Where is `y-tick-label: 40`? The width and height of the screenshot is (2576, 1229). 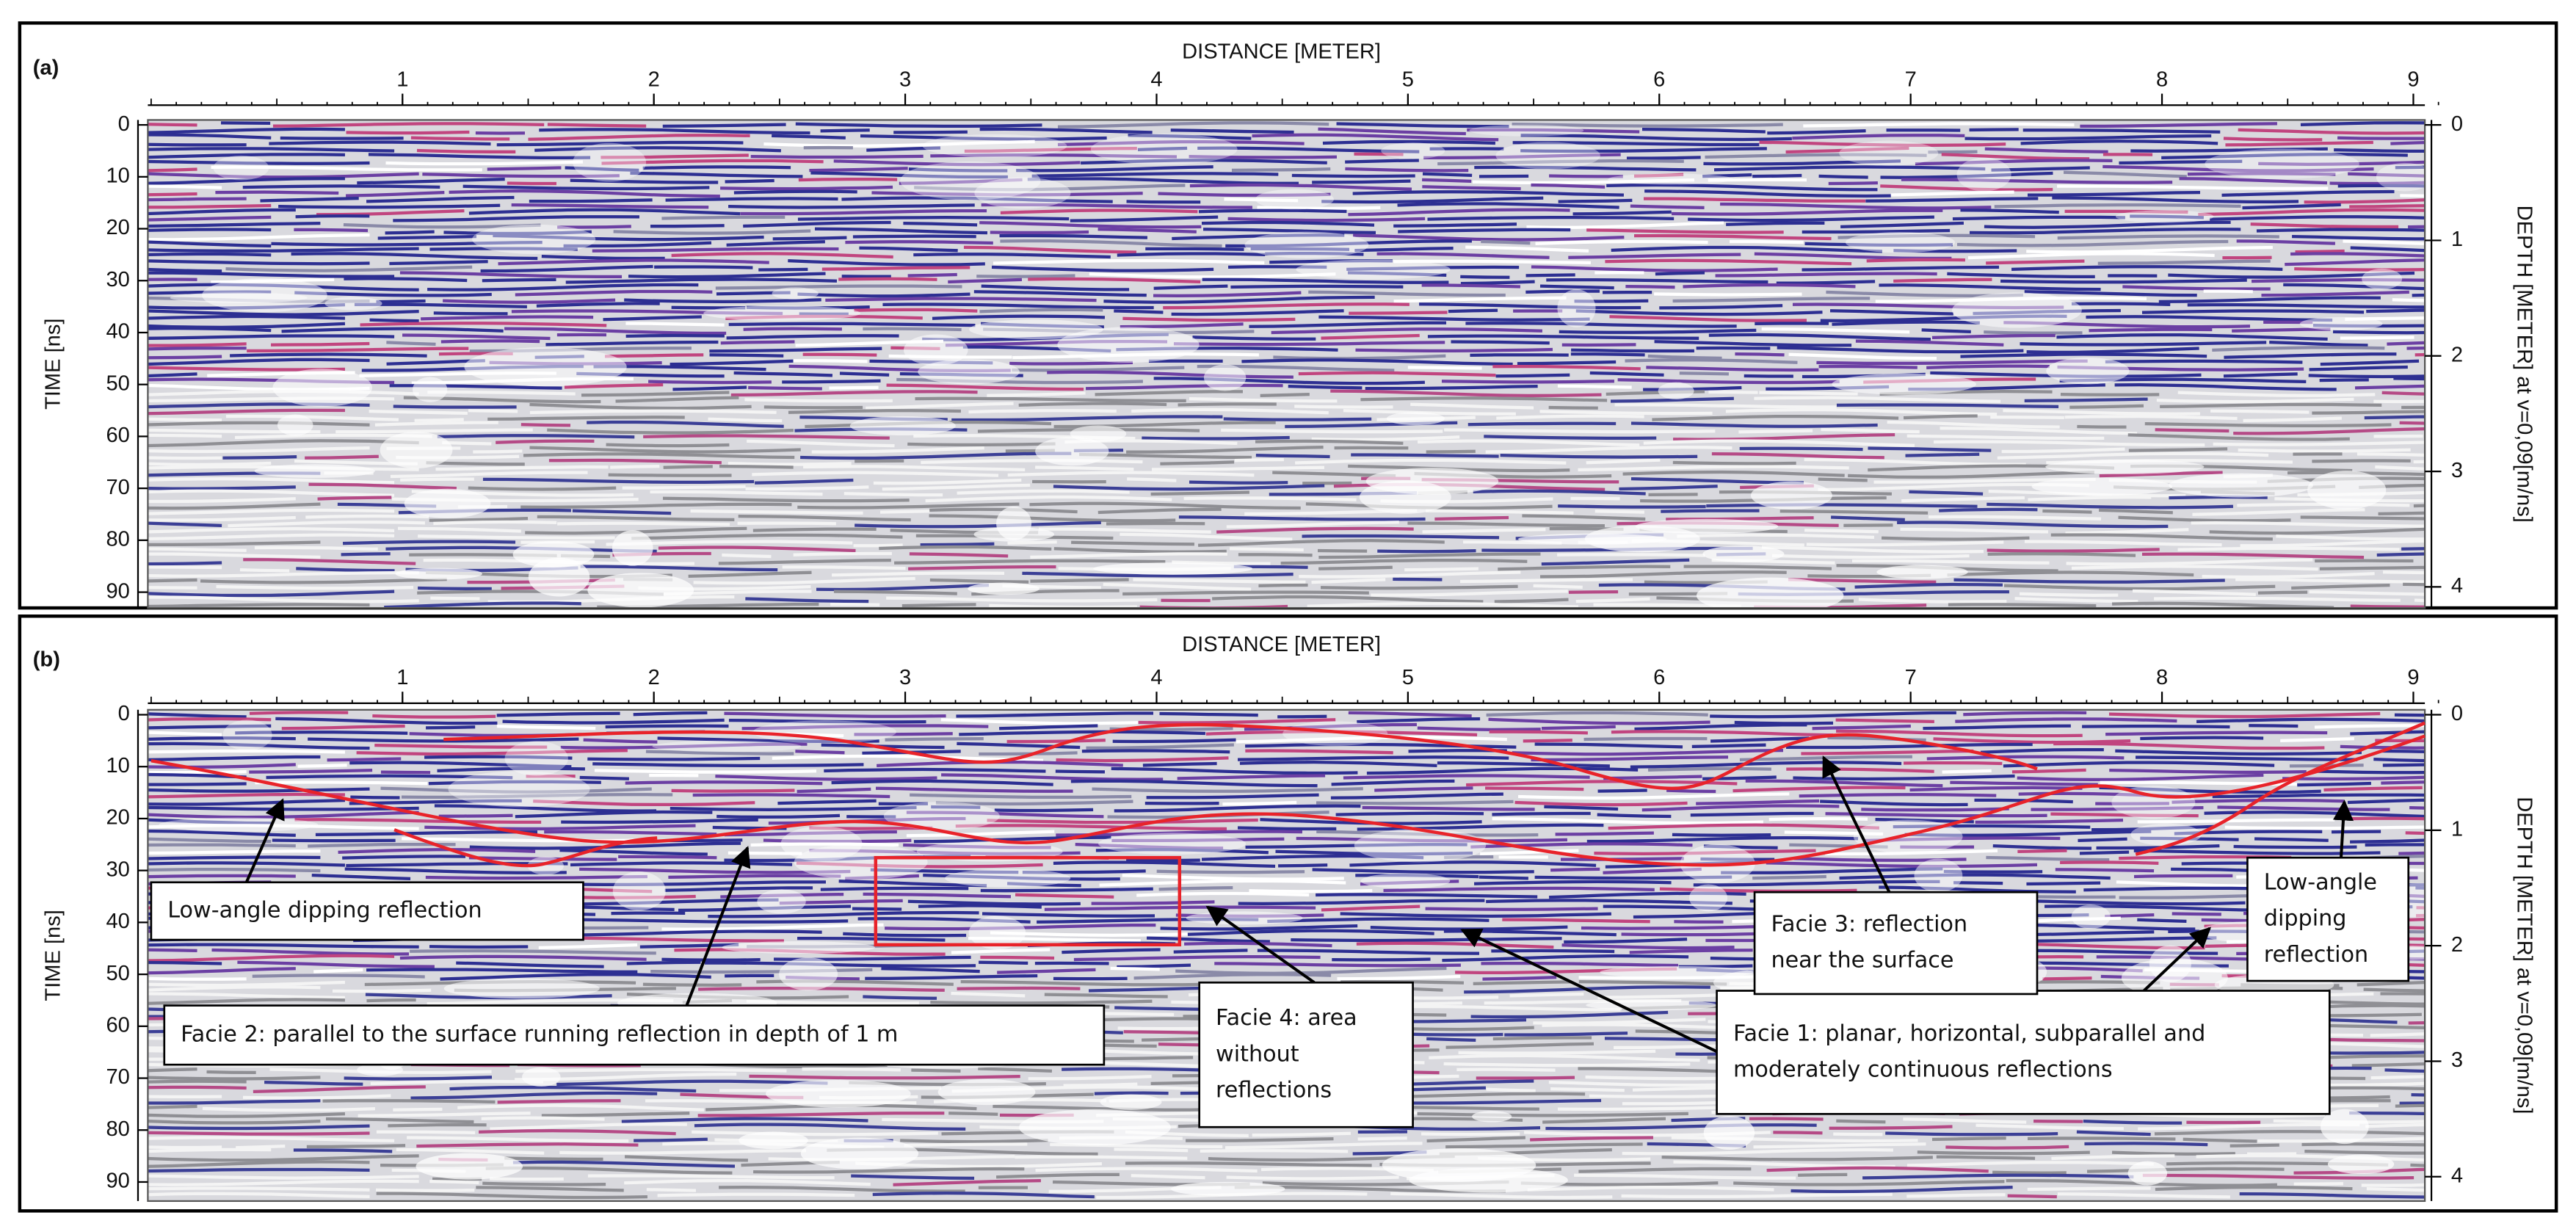 y-tick-label: 40 is located at coordinates (118, 332).